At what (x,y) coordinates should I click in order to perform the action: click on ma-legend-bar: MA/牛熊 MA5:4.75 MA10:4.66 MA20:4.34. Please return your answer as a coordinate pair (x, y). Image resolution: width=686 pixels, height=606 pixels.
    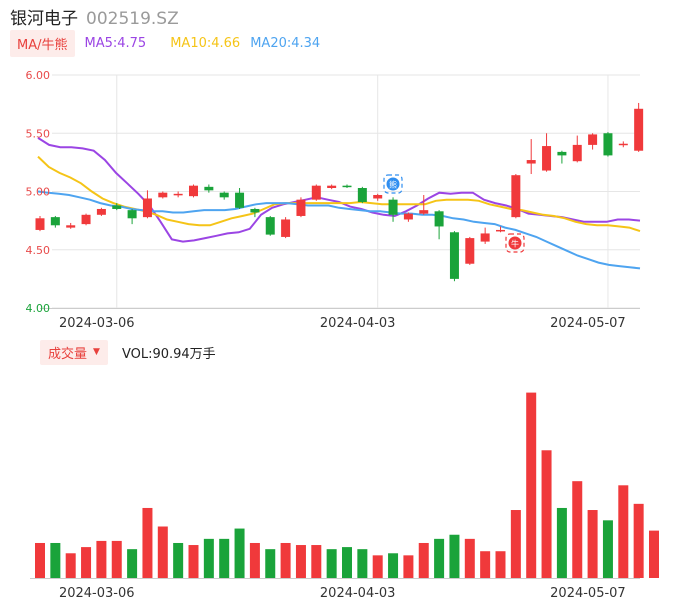
    Looking at the image, I should click on (165, 43).